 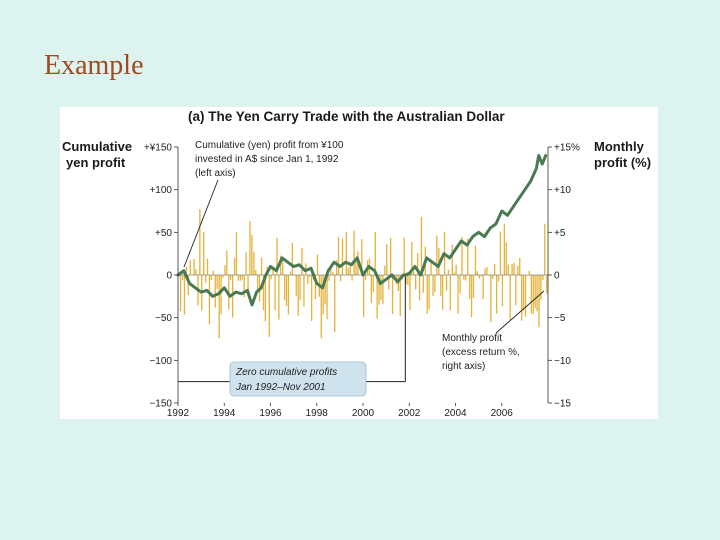 What do you see at coordinates (567, 148) in the screenshot?
I see `right-tick-label: +15%` at bounding box center [567, 148].